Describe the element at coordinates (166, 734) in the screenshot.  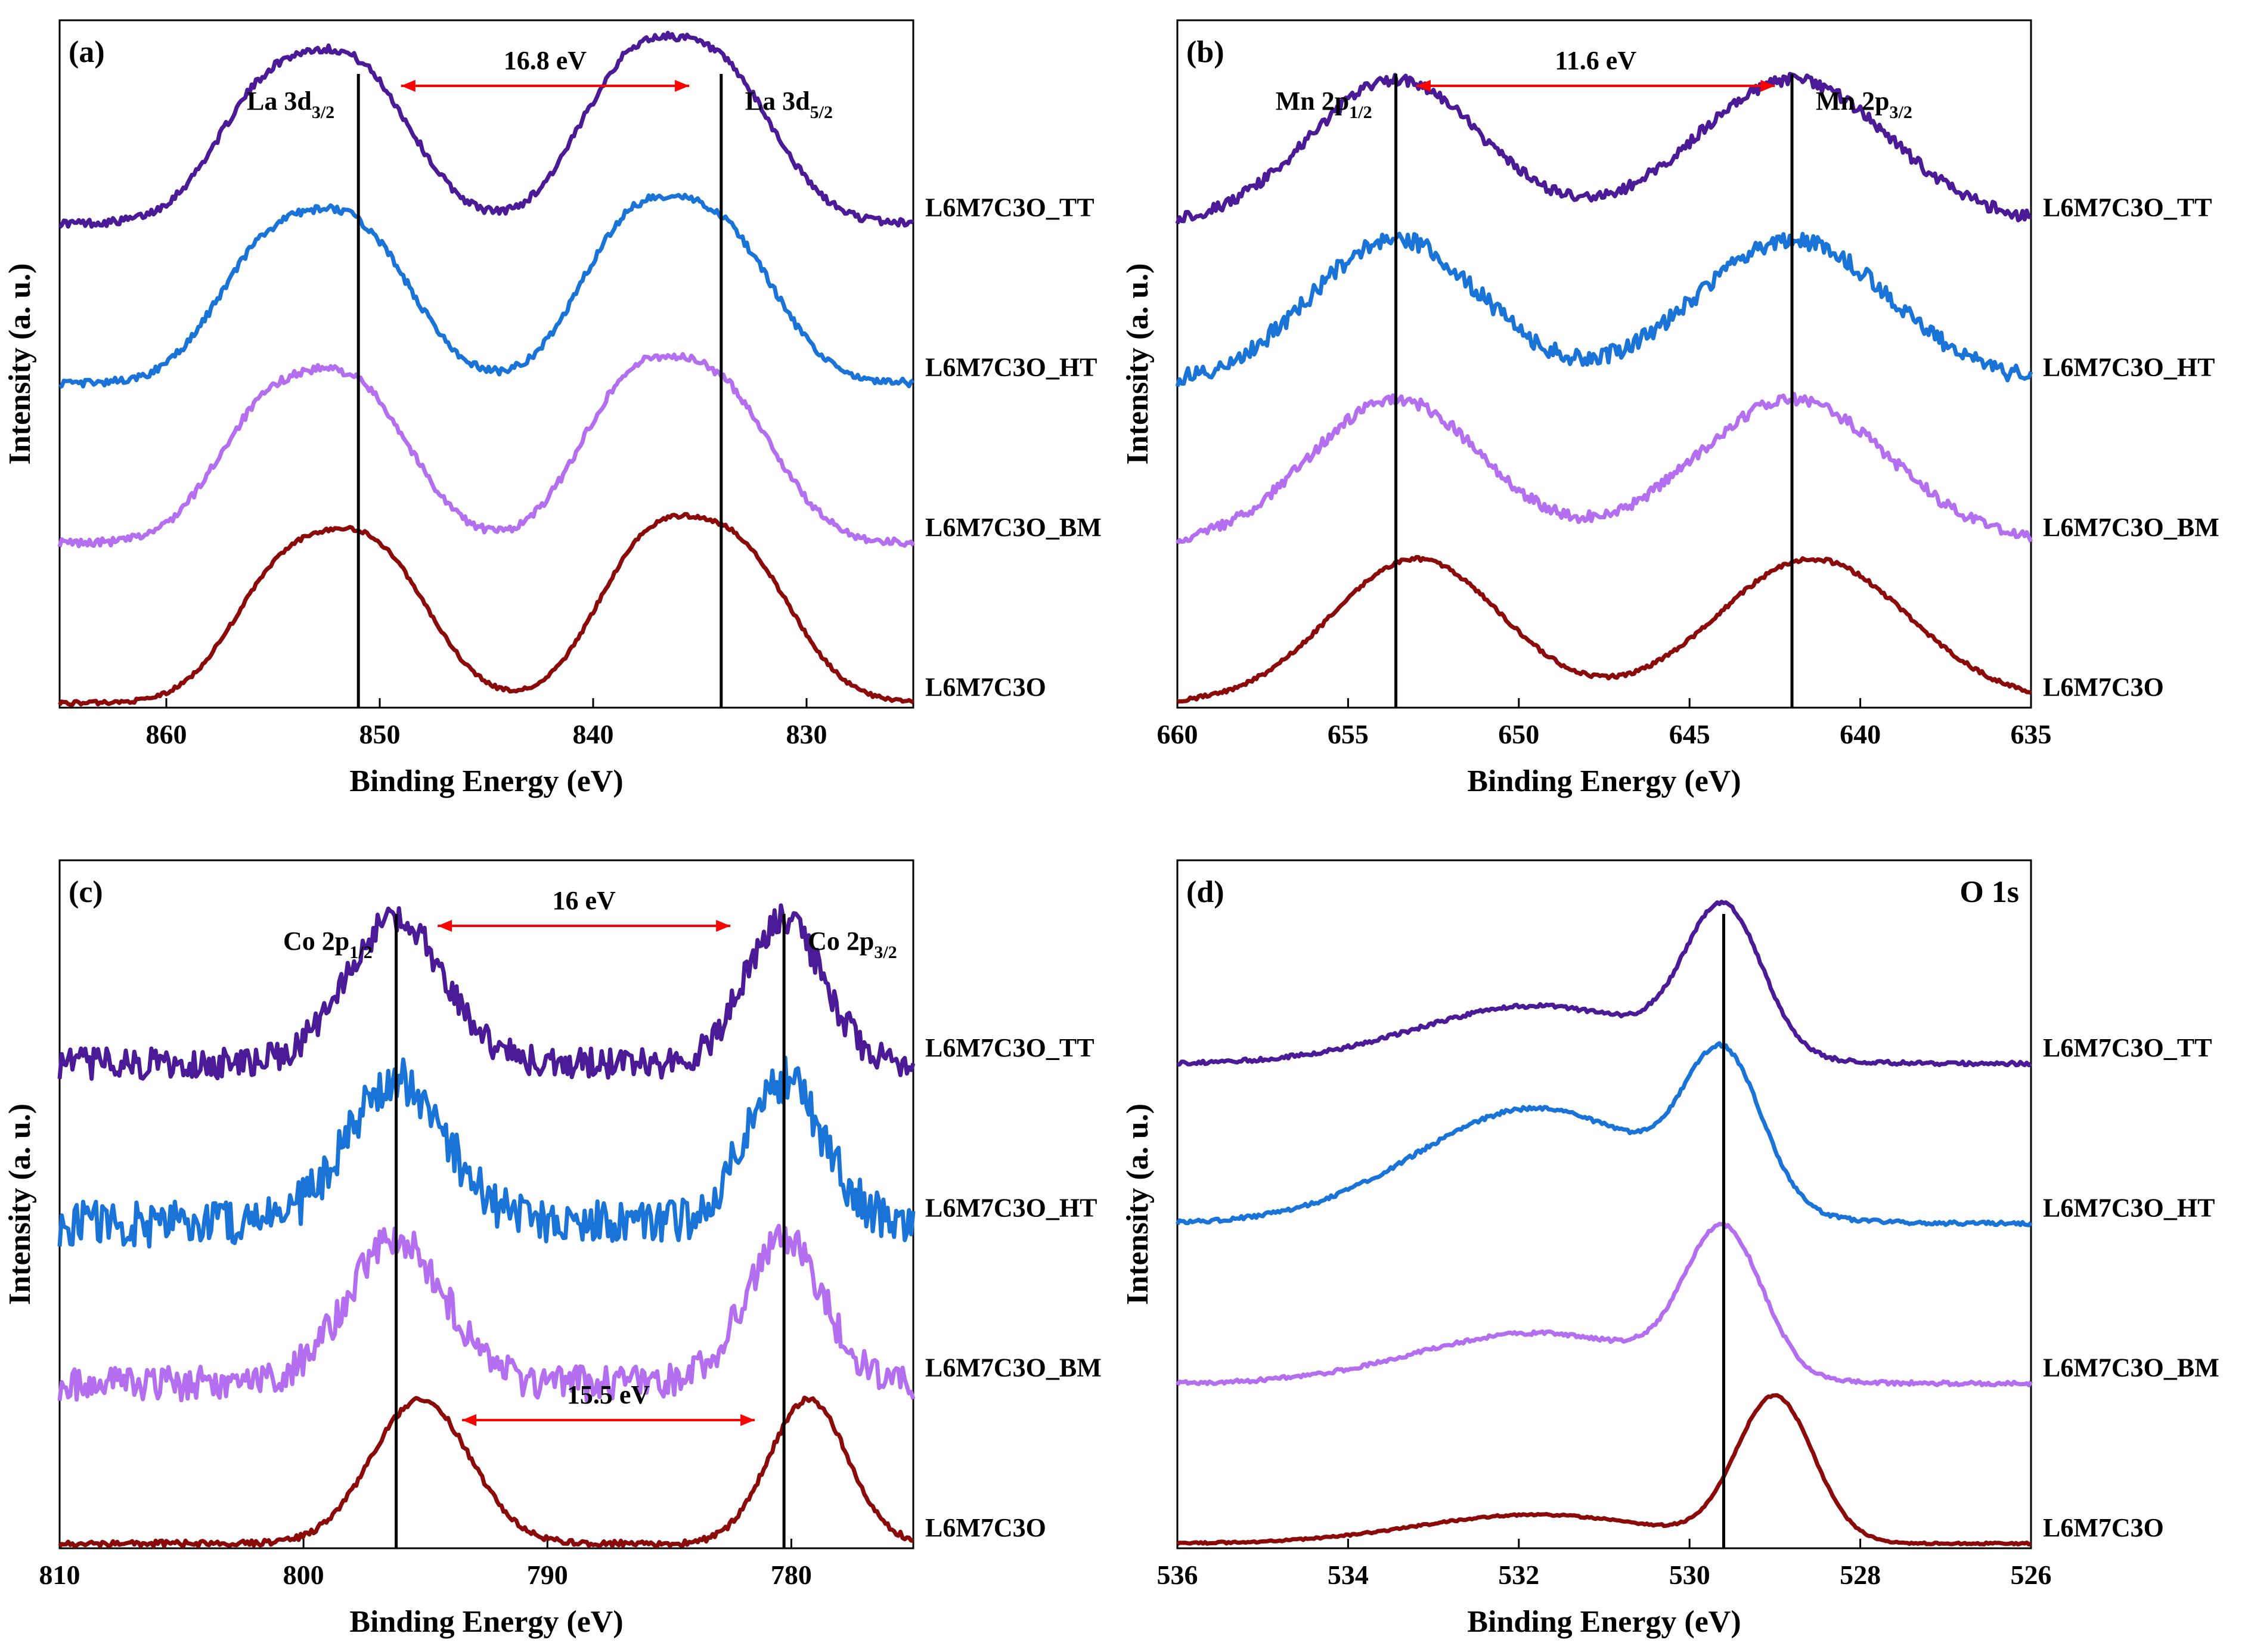
I see `x-tick-label: 860` at that location.